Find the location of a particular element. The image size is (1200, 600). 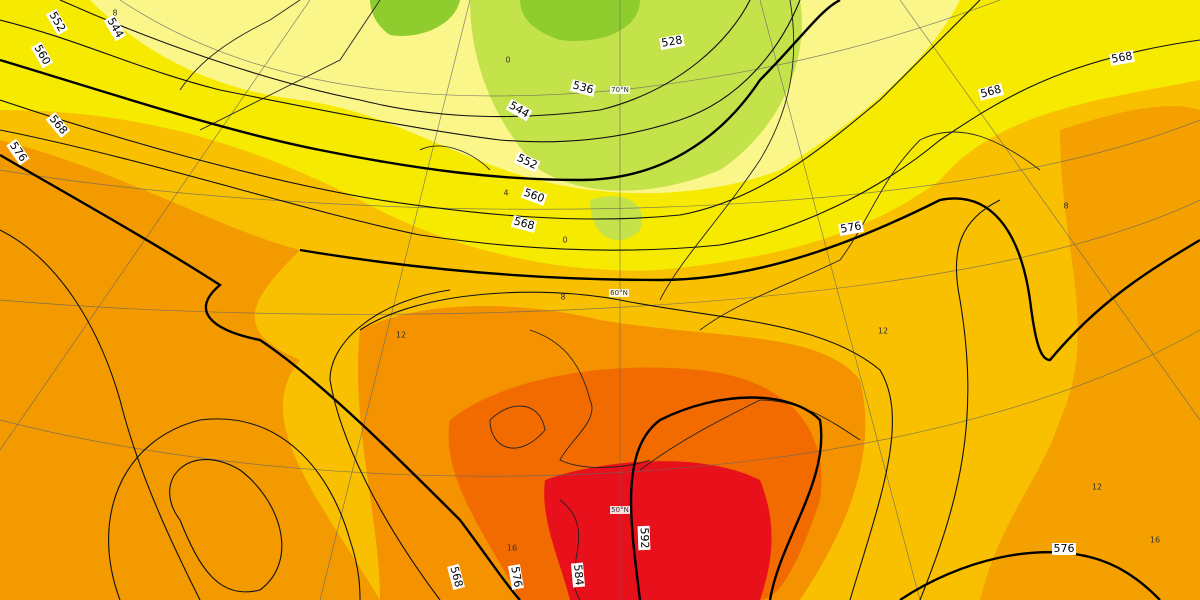

contour-label-text: 592 is located at coordinates (645, 537).